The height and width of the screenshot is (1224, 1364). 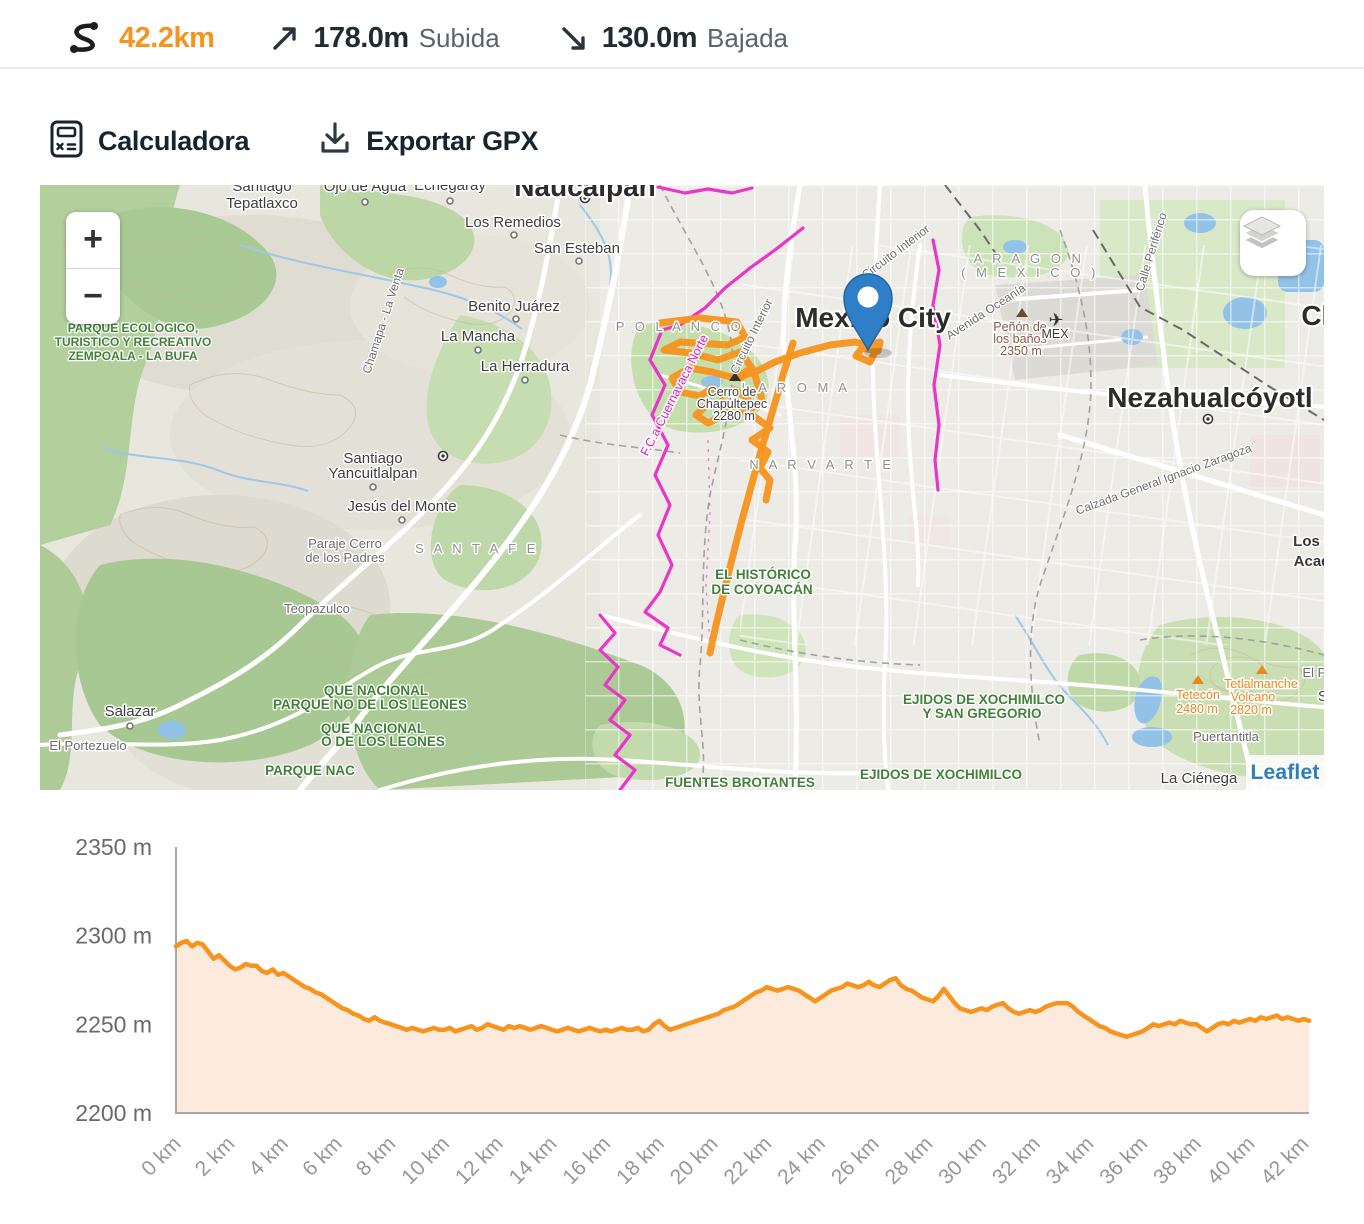 I want to click on descent-label: Bajada, so click(x=748, y=37).